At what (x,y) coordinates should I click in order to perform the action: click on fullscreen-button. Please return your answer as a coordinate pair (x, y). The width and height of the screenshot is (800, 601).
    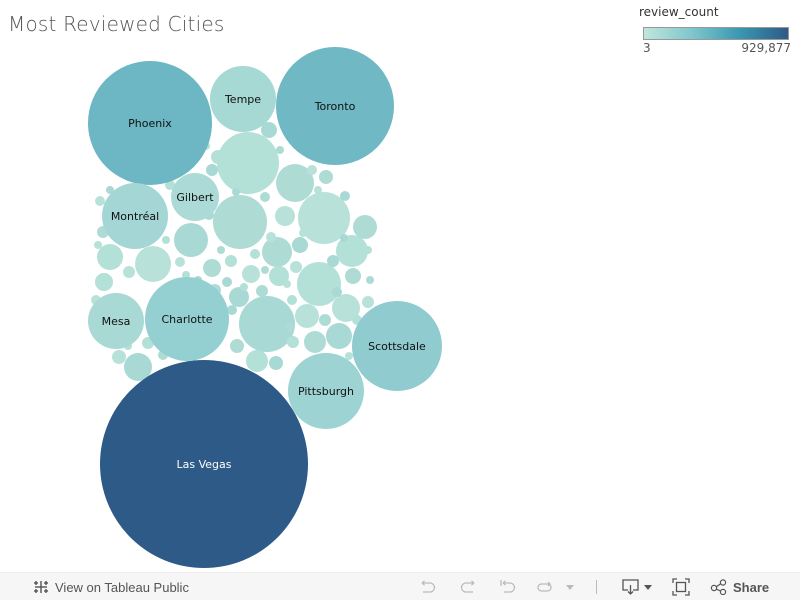
    Looking at the image, I should click on (681, 587).